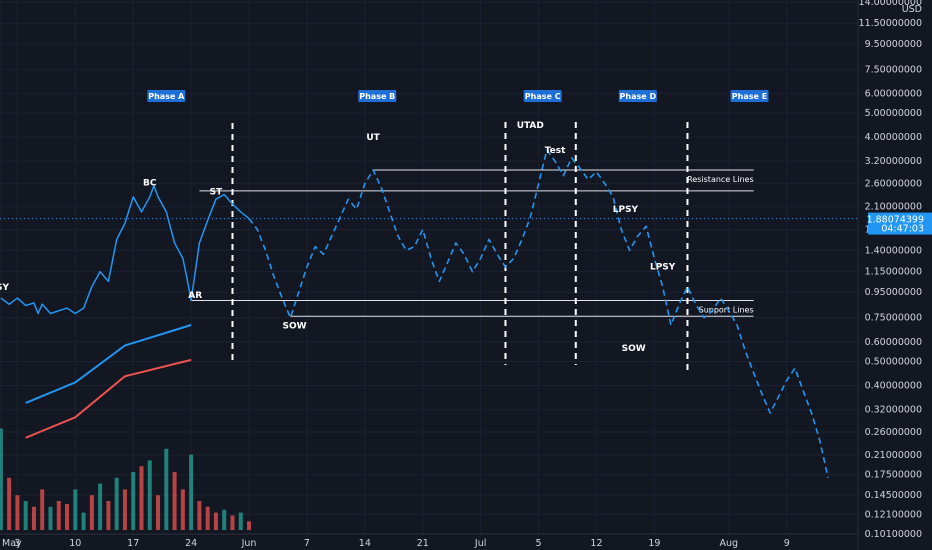 The width and height of the screenshot is (932, 550). What do you see at coordinates (555, 151) in the screenshot?
I see `annotation-label: Test` at bounding box center [555, 151].